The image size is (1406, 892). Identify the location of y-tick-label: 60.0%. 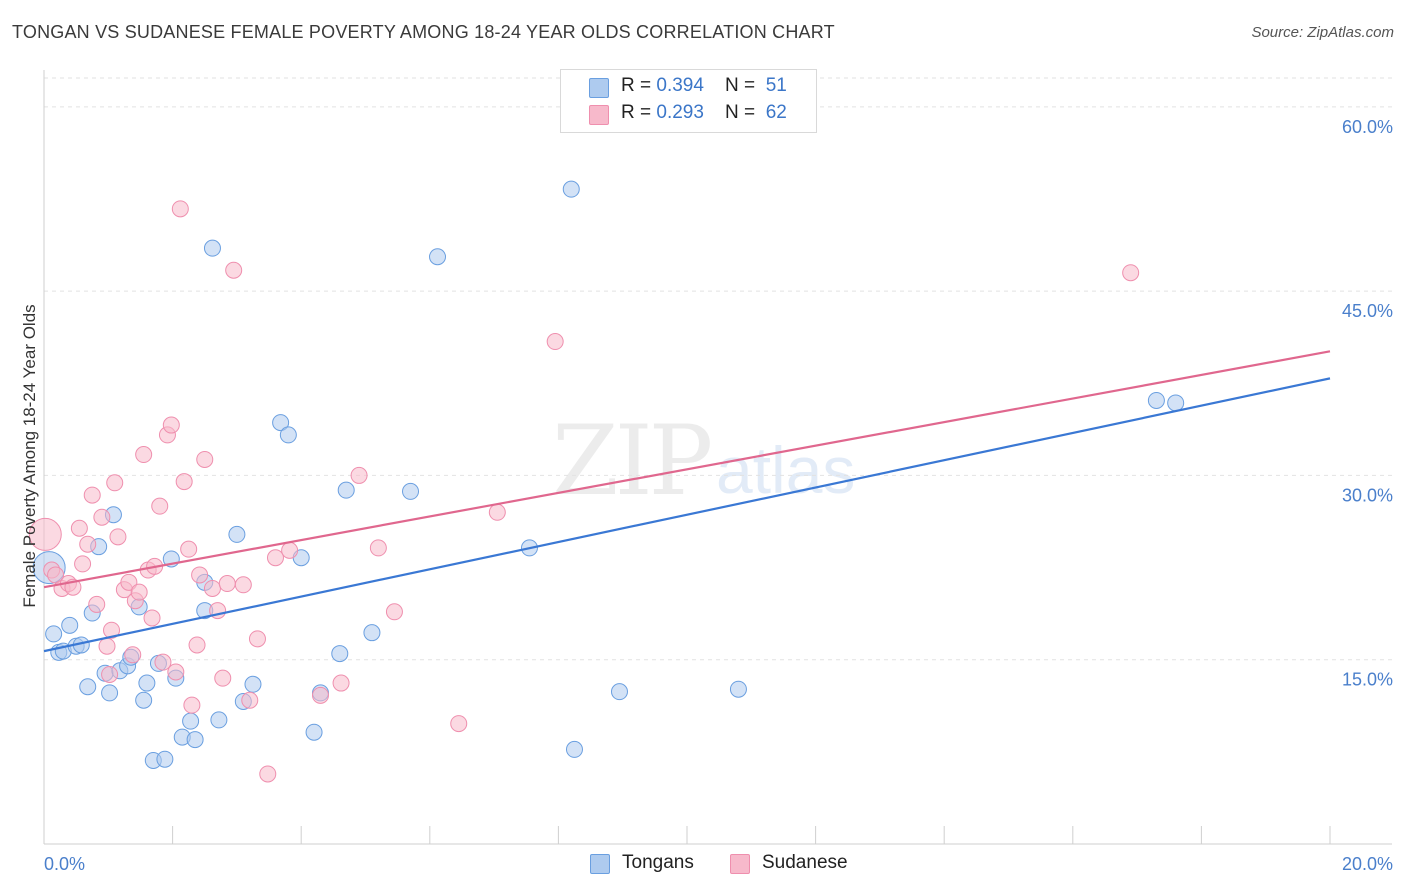
(1367, 127).